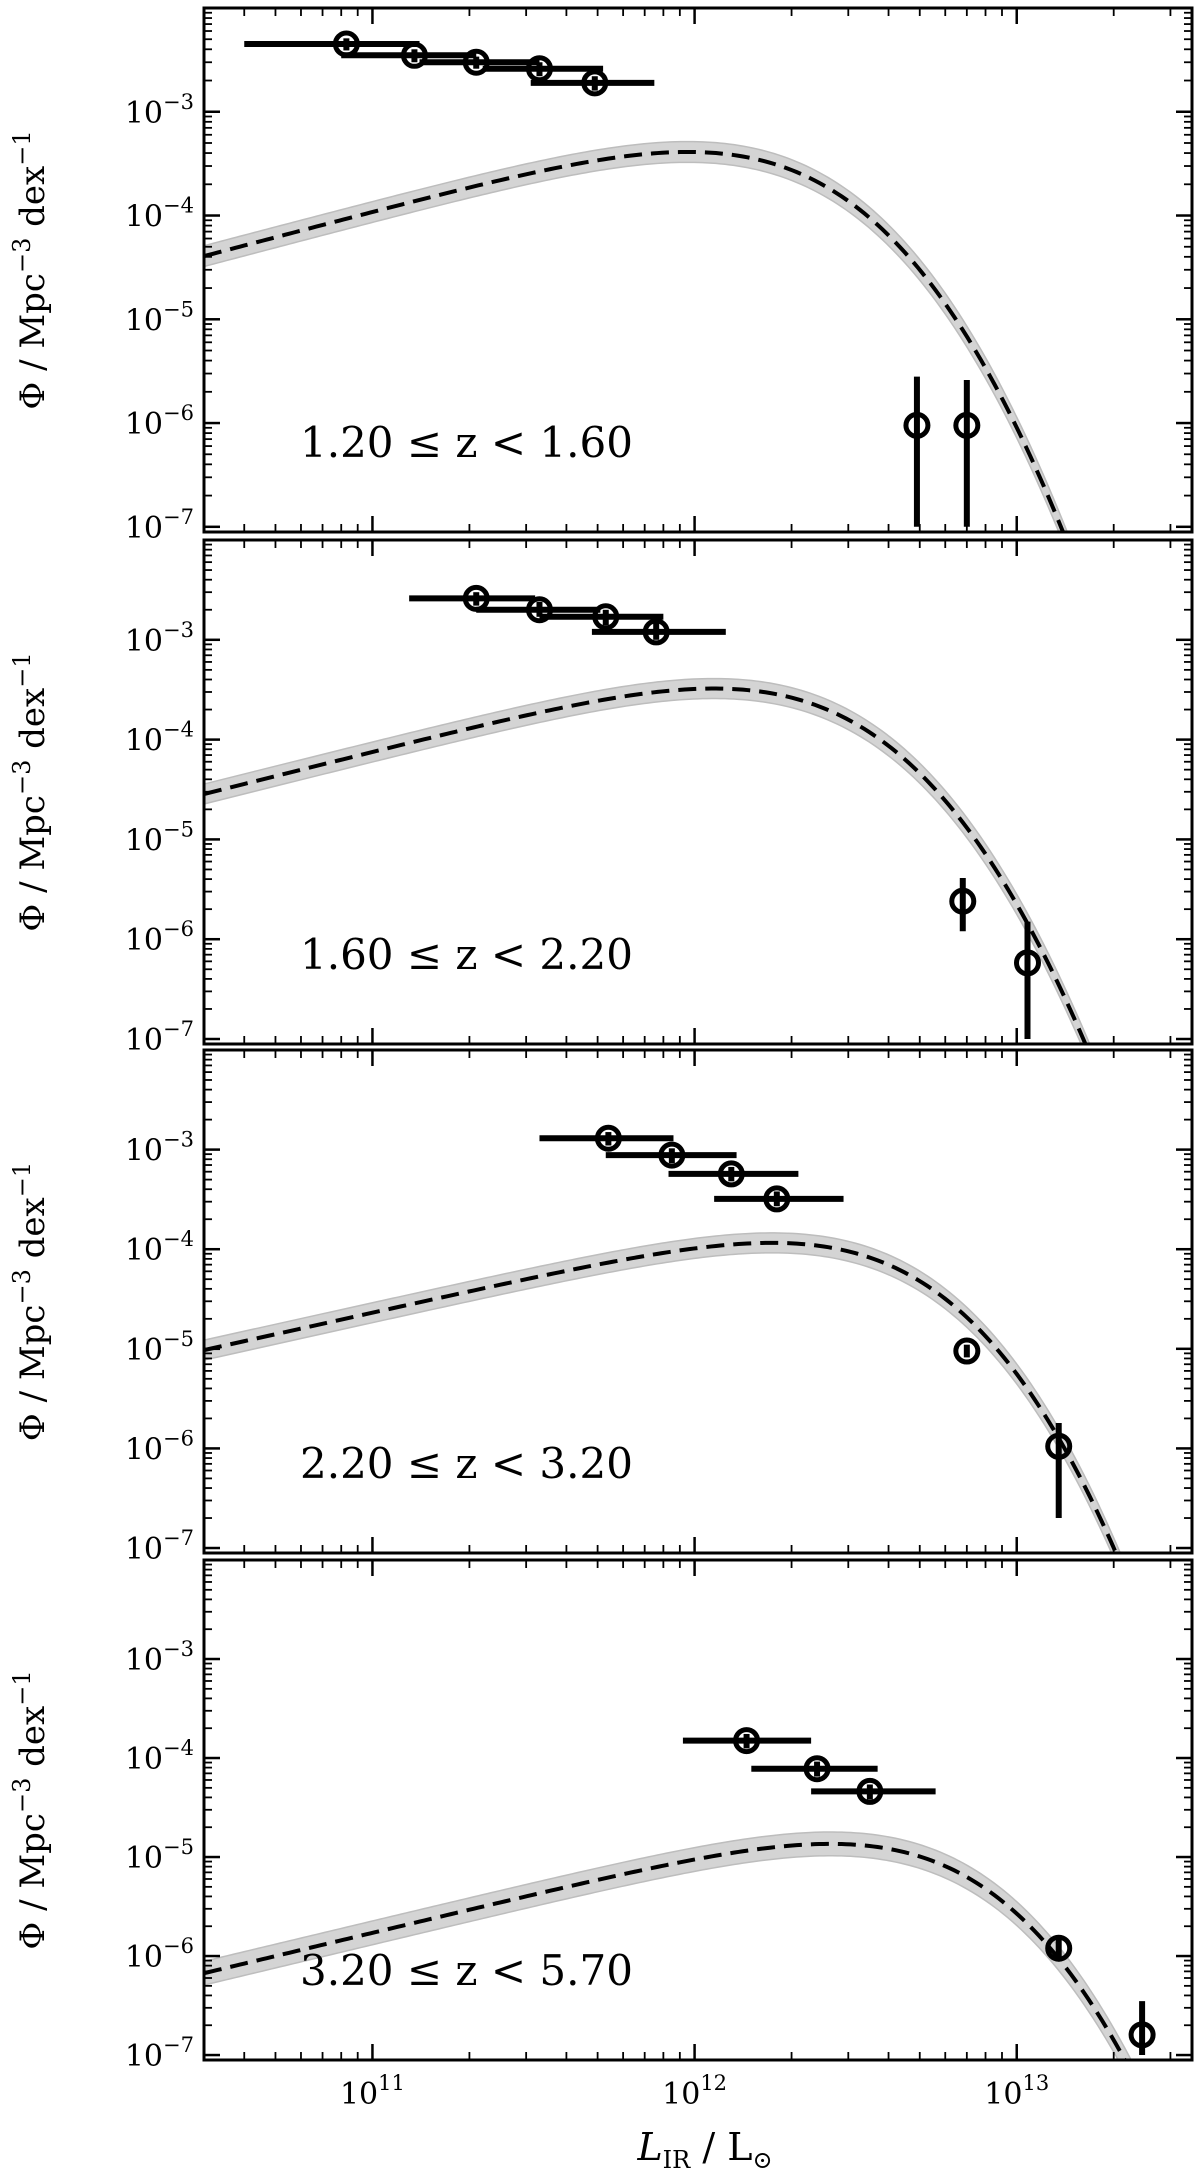  What do you see at coordinates (466, 954) in the screenshot?
I see `redshift-range-label: 1.60 ≤ z < 2.20` at bounding box center [466, 954].